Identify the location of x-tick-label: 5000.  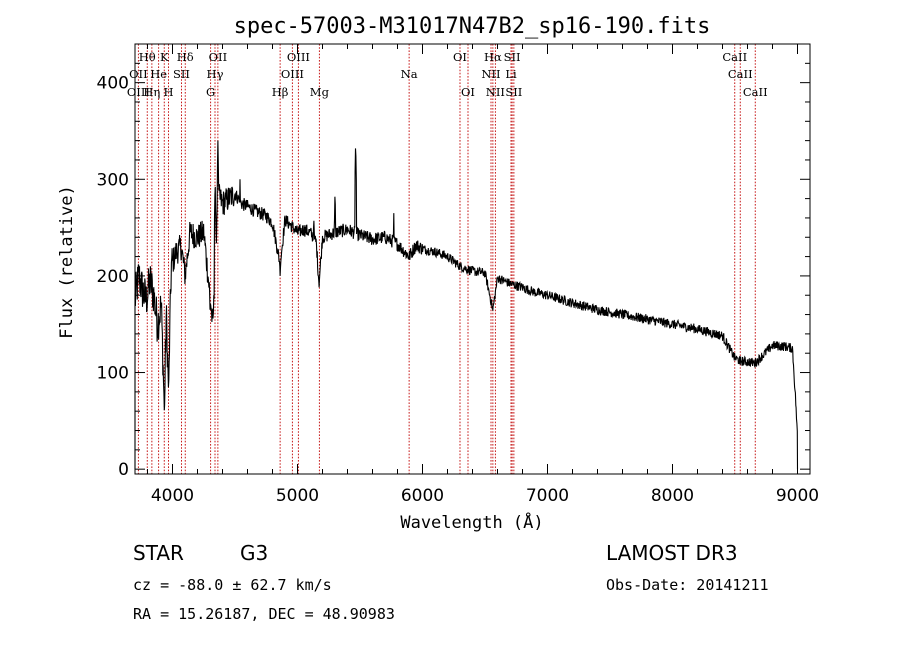
(297, 496).